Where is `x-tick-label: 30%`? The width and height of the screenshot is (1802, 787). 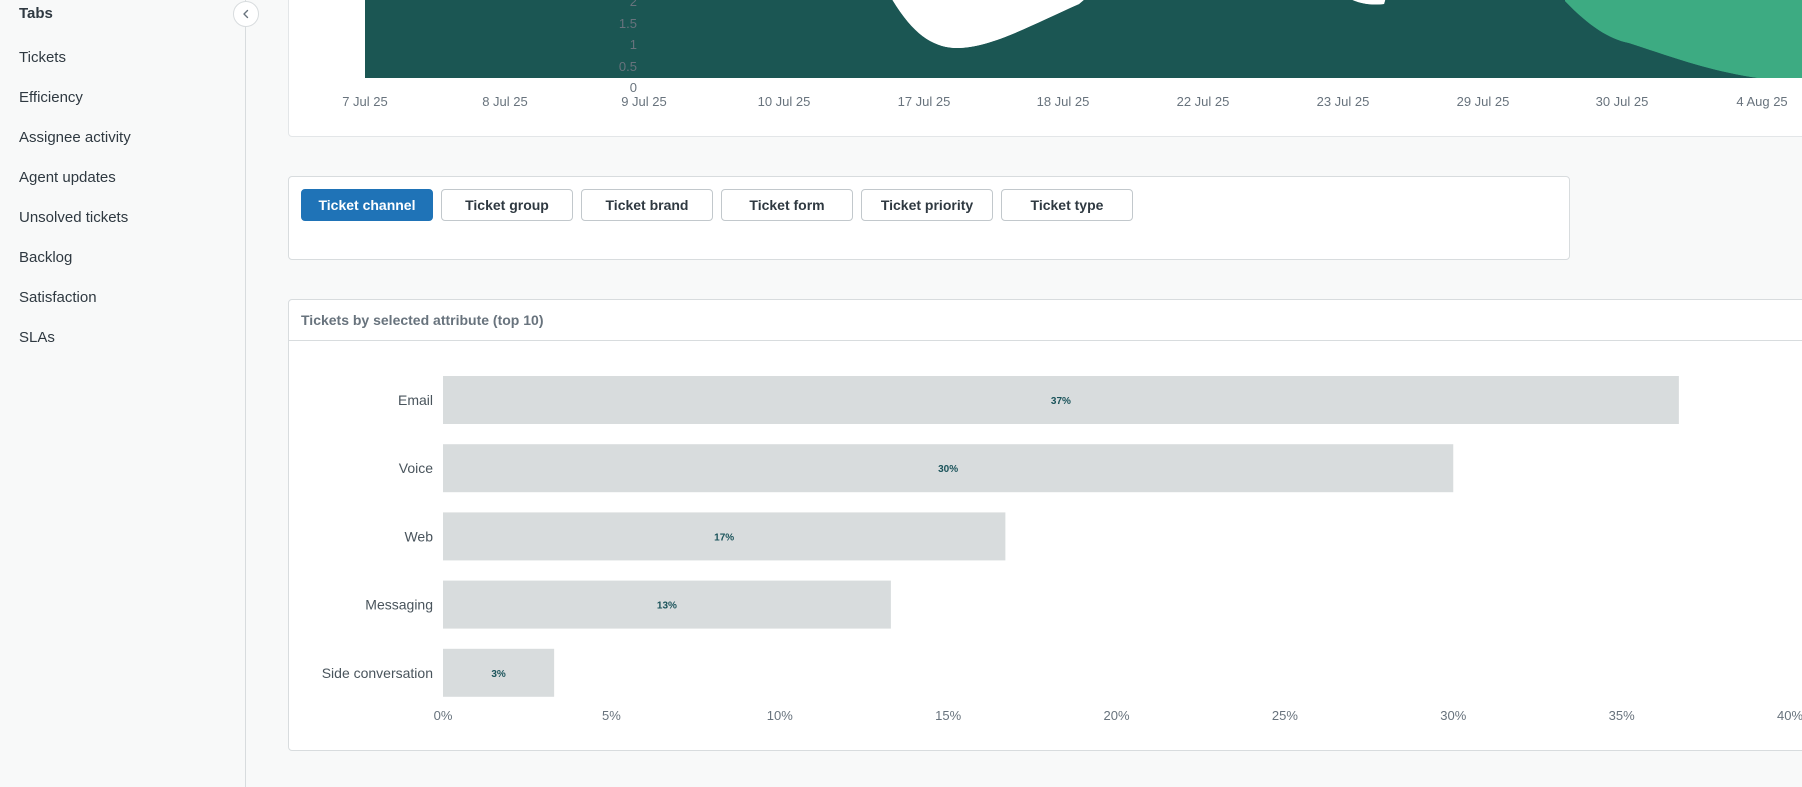 x-tick-label: 30% is located at coordinates (1453, 715).